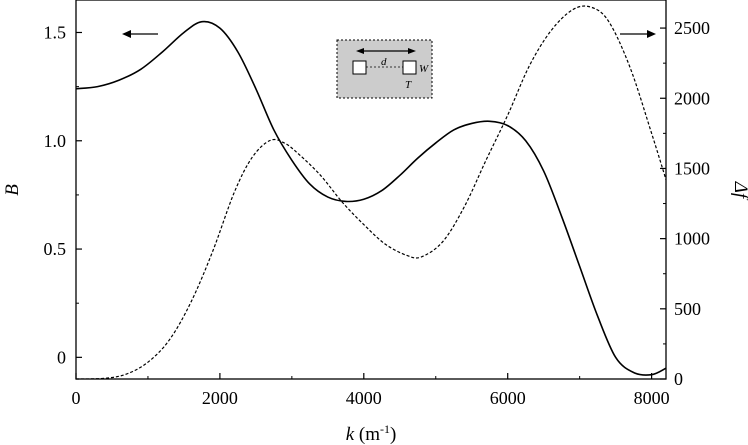 The image size is (748, 445). What do you see at coordinates (424, 69) in the screenshot?
I see `inset-w-label: W` at bounding box center [424, 69].